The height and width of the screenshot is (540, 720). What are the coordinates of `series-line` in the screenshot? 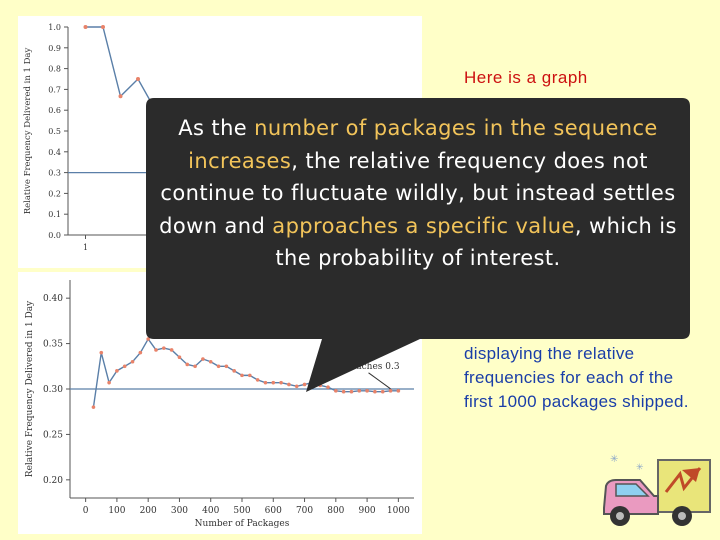 It's located at (245, 372).